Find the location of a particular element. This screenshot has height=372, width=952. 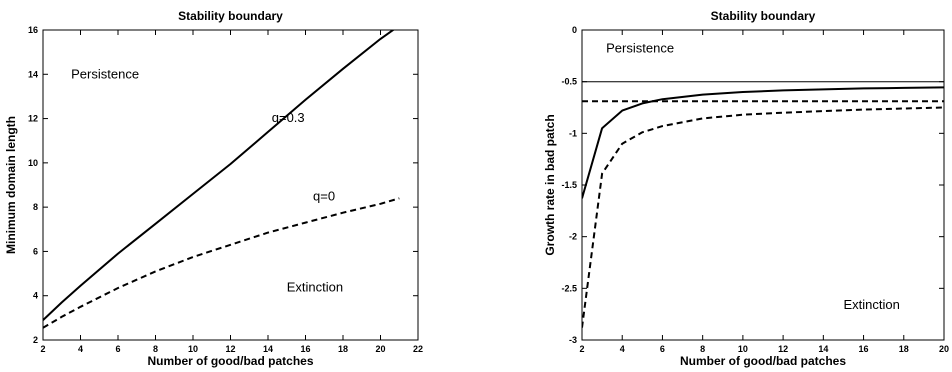

annotation: q=0 is located at coordinates (324, 196).